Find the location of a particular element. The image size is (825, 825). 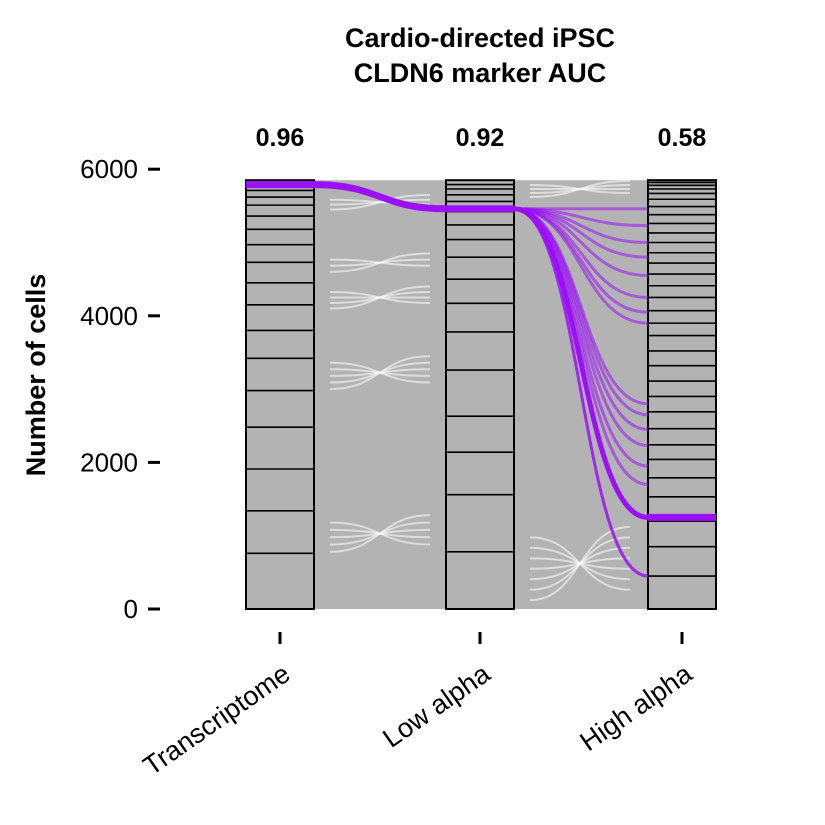

auc-labels: 0.96 0.92 0.58 is located at coordinates (481, 138).